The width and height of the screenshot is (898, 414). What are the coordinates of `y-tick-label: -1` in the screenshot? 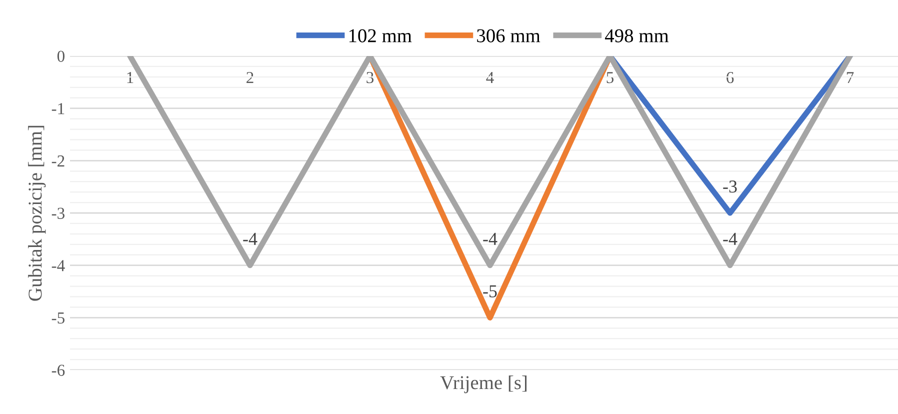 It's located at (58, 108).